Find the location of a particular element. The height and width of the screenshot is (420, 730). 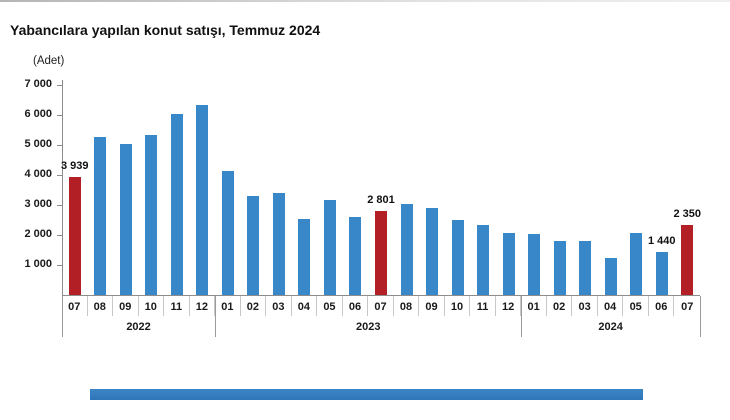

month-label-2023-11: 11 is located at coordinates (483, 306).